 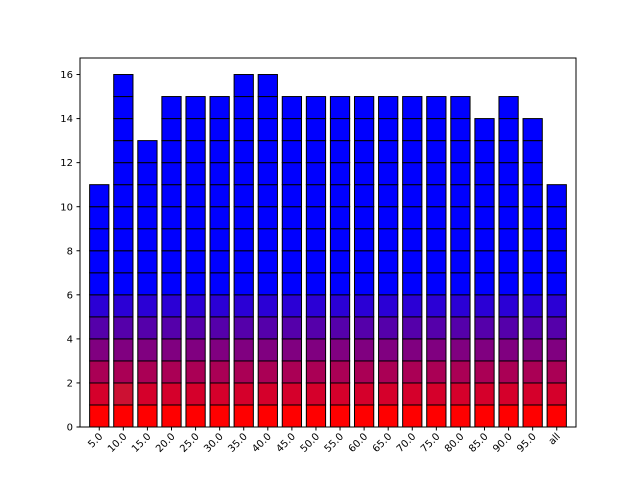 What do you see at coordinates (142, 443) in the screenshot?
I see `x-tick-label: 15.0` at bounding box center [142, 443].